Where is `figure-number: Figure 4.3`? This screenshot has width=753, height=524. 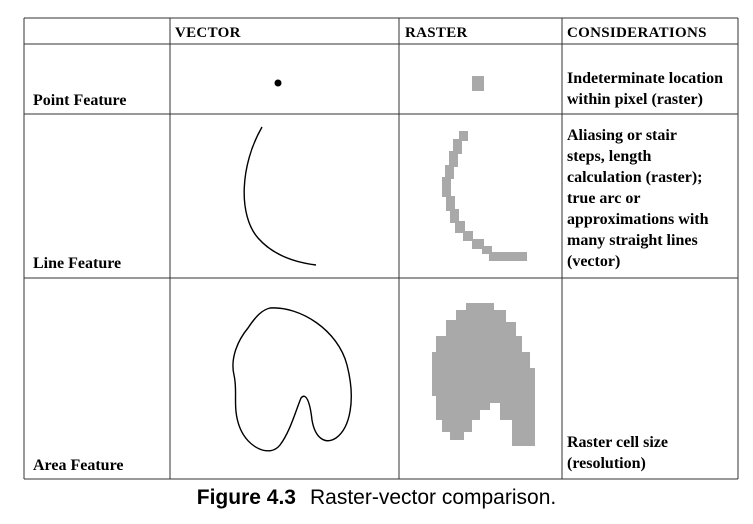
figure-number: Figure 4.3 is located at coordinates (246, 497).